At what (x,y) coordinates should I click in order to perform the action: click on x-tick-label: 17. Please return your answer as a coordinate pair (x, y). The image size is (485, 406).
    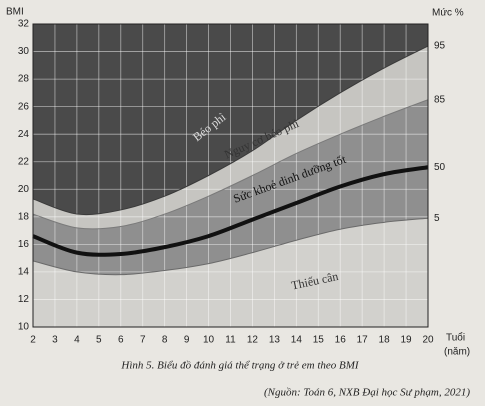
    Looking at the image, I should click on (363, 340).